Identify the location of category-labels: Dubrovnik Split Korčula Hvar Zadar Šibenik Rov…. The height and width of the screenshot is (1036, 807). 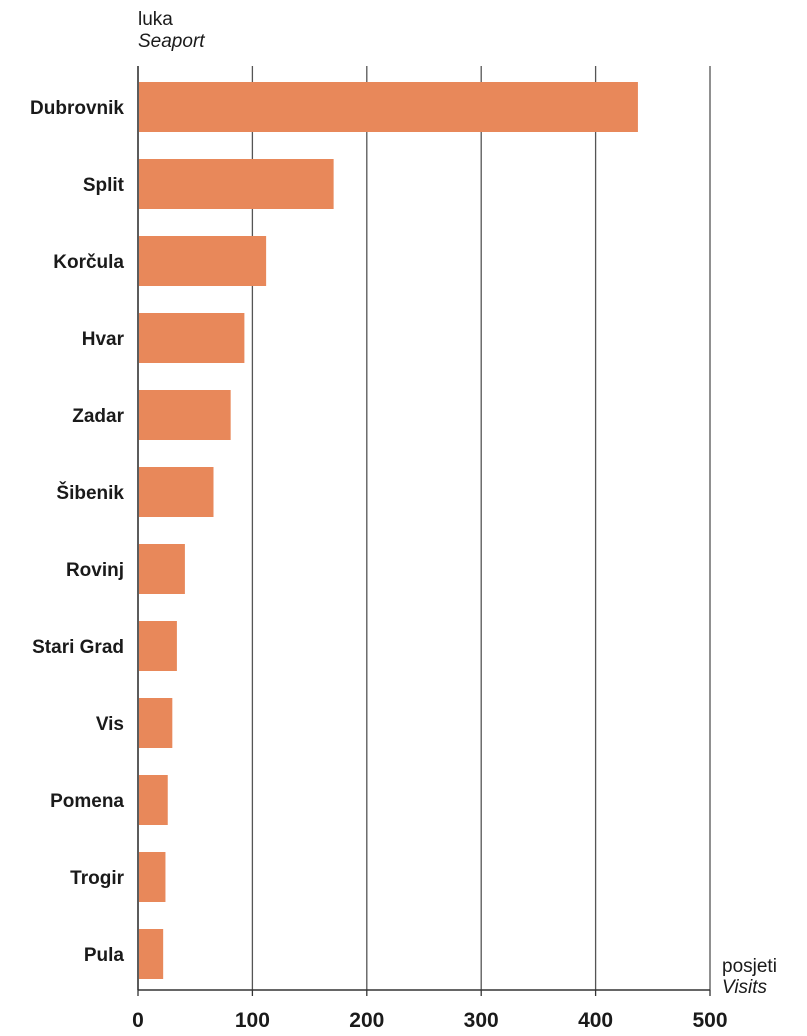
(77, 532).